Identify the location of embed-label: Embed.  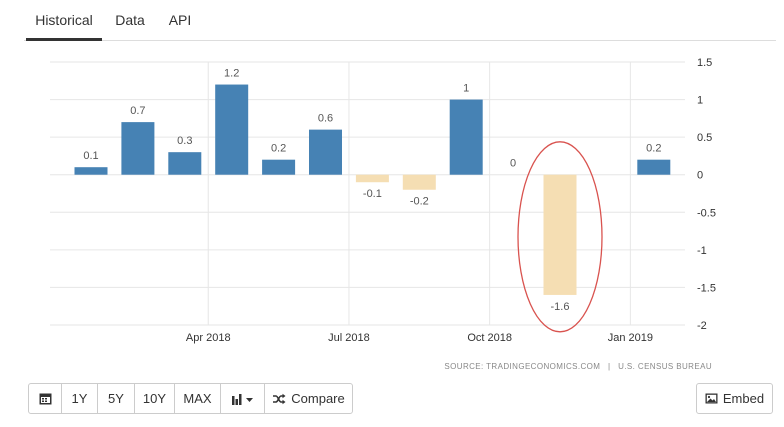
(743, 398).